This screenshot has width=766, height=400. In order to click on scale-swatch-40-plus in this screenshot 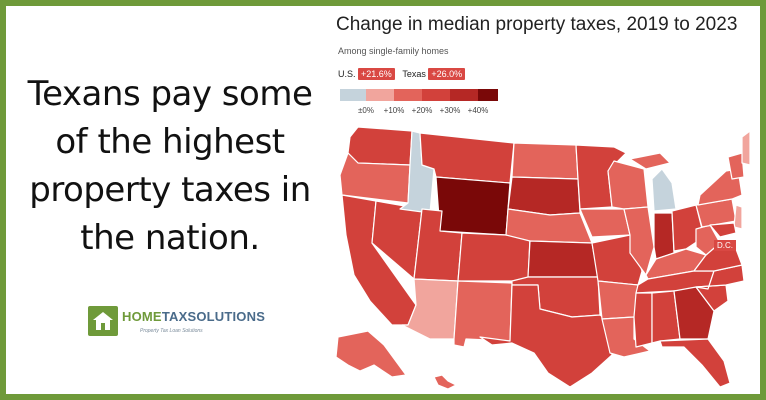, I will do `click(488, 95)`.